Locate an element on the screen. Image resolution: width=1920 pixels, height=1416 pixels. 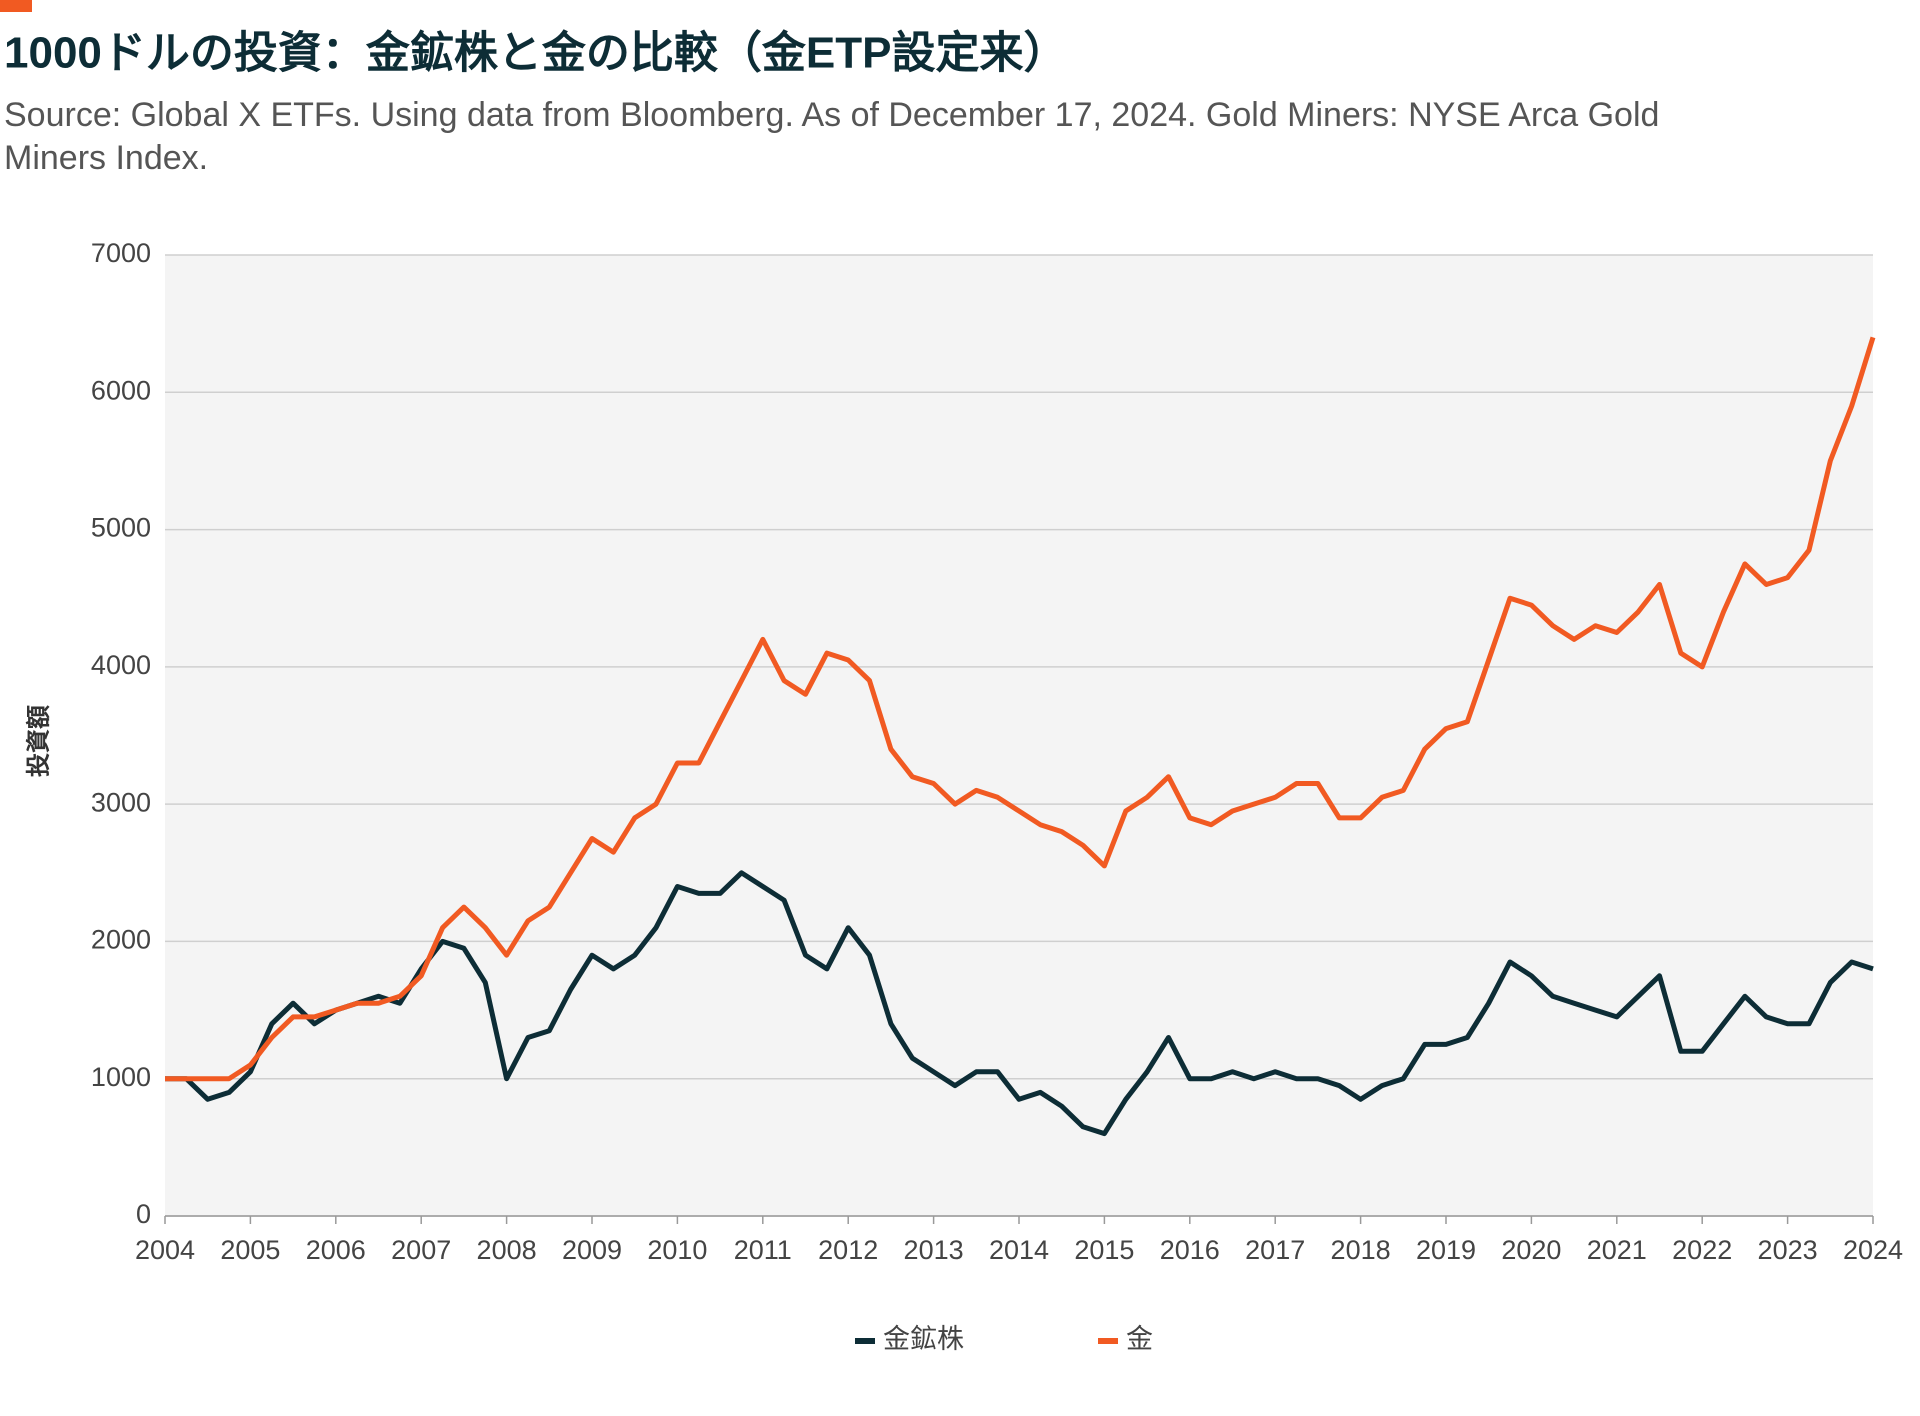
x-tick-label: 2016 is located at coordinates (1190, 1250).